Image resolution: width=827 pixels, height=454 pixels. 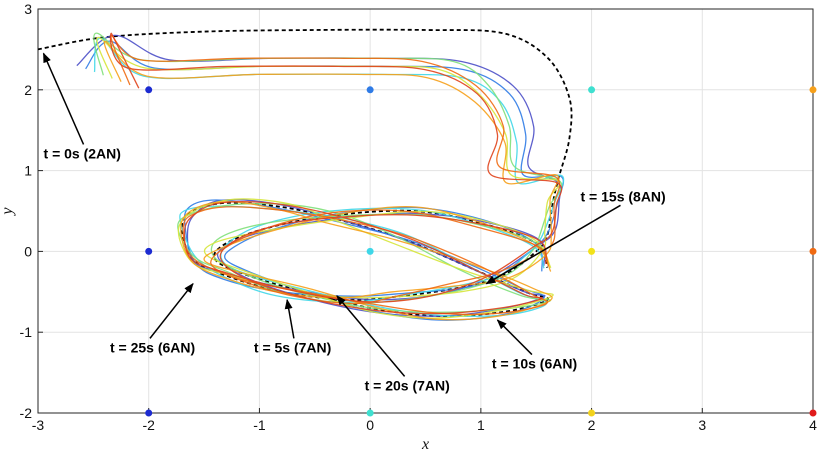 I want to click on y-tick-label: 3, so click(x=28, y=9).